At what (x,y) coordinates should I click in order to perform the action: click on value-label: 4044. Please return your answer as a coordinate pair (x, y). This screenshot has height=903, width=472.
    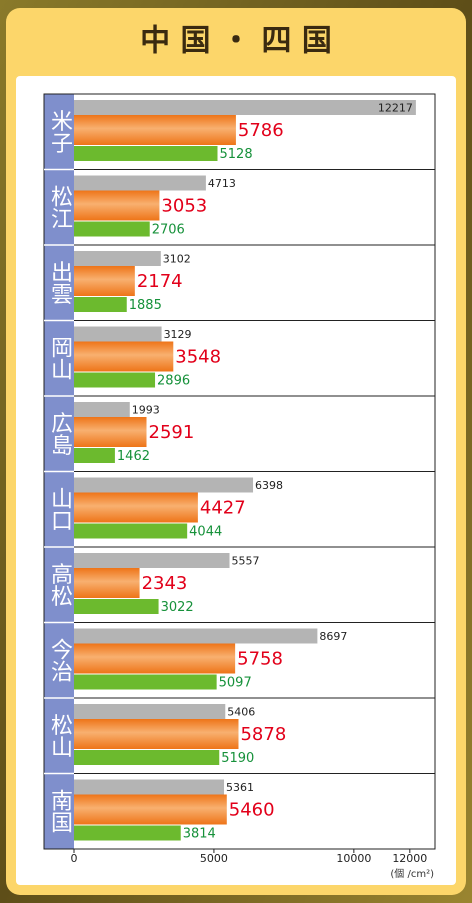
    Looking at the image, I should click on (205, 532).